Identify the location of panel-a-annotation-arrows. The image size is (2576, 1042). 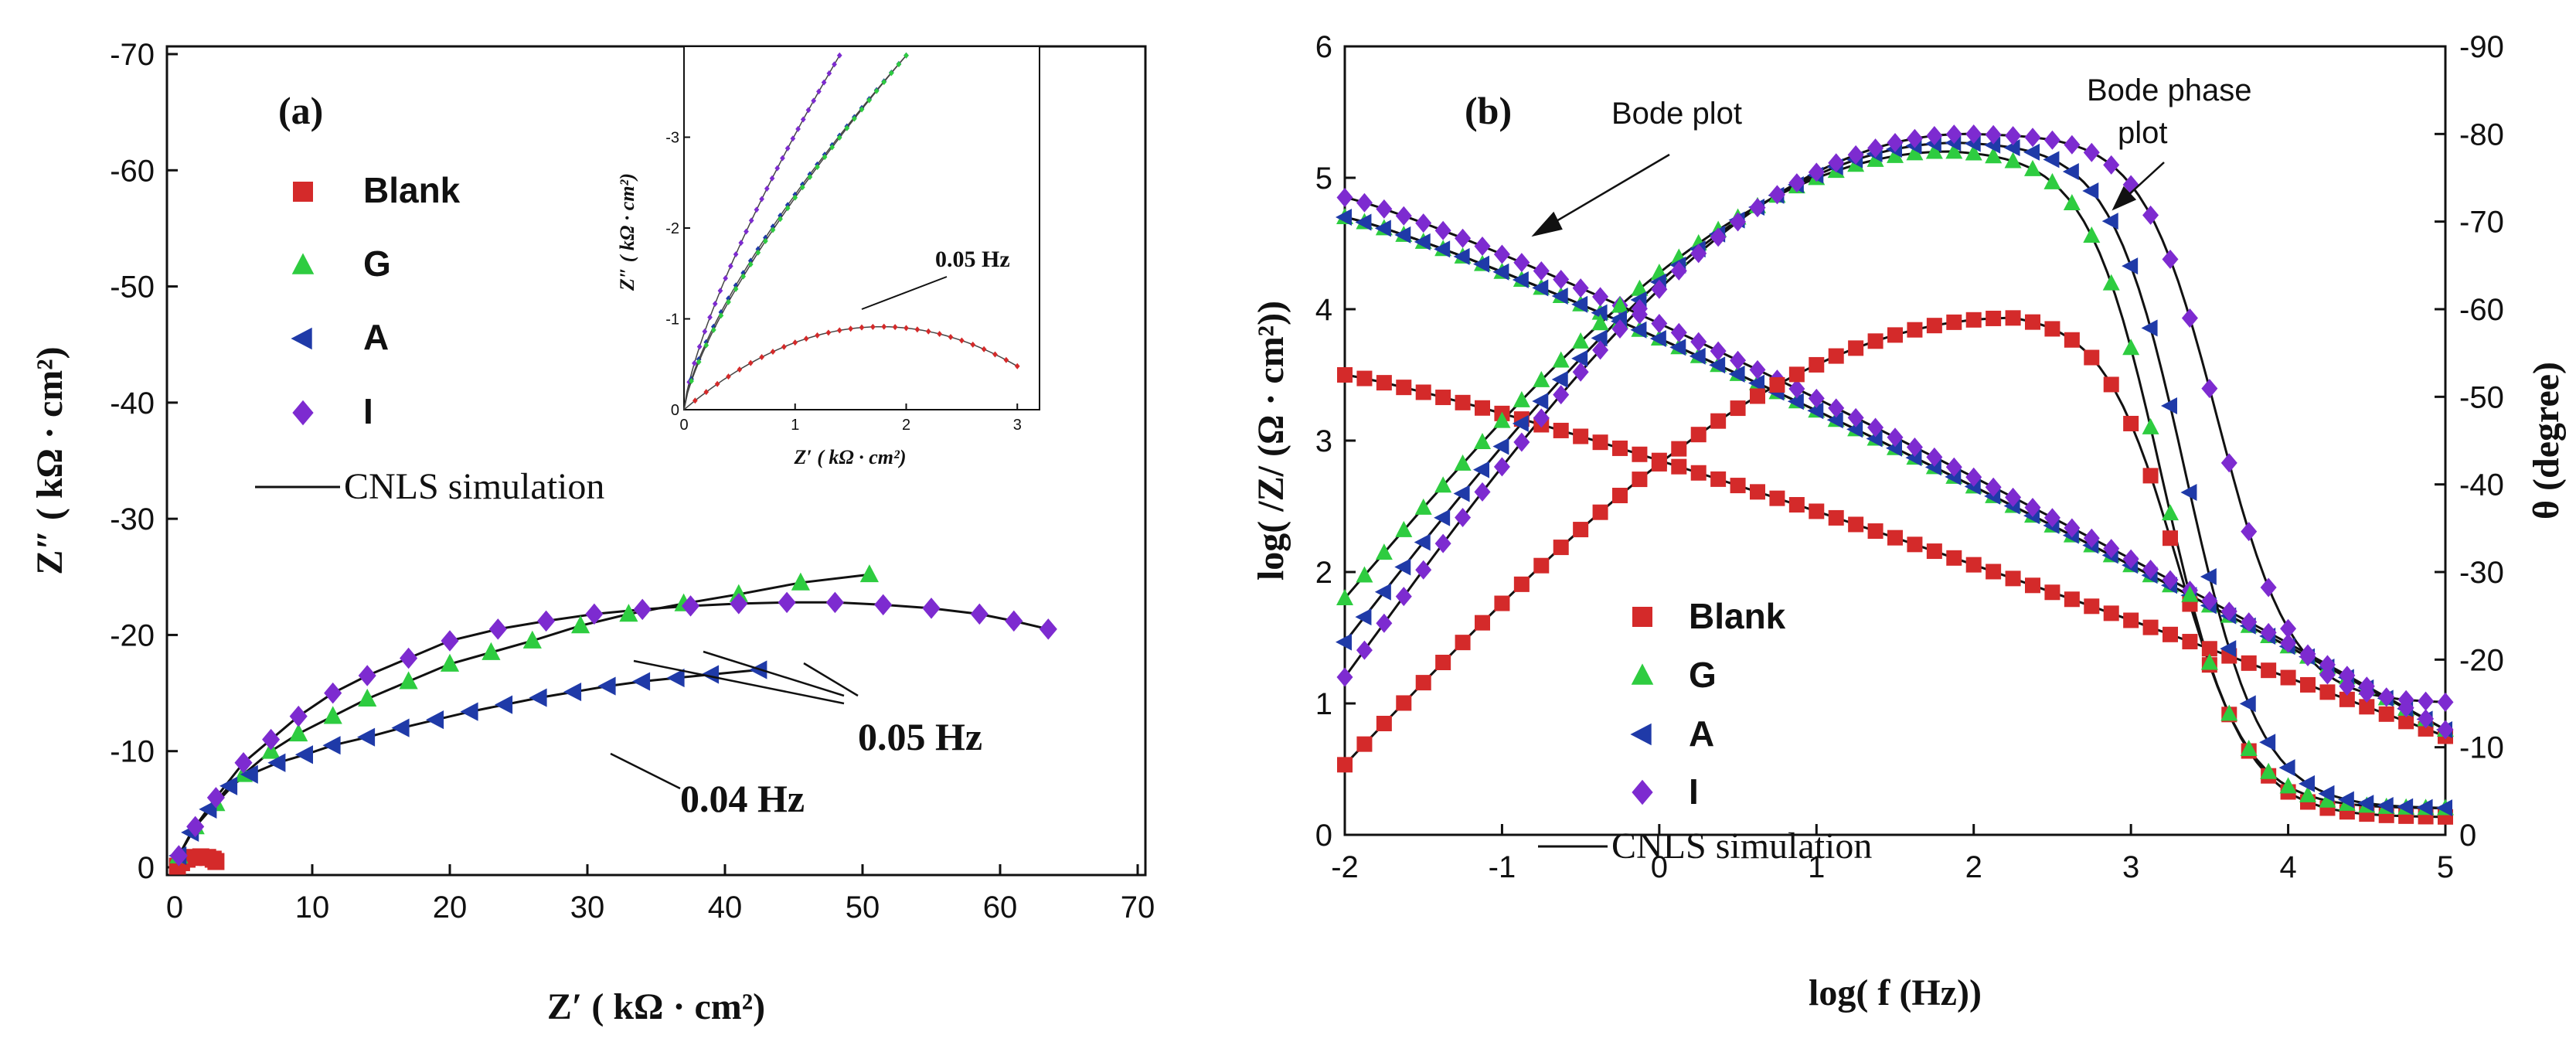
(734, 720).